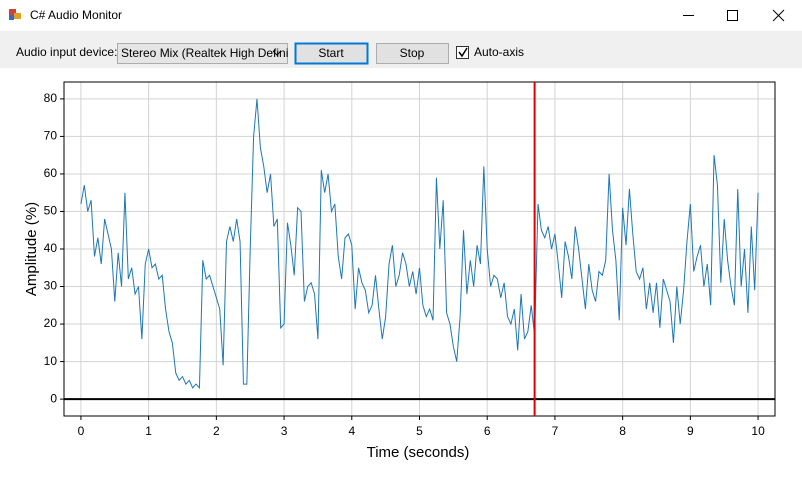 This screenshot has height=482, width=802. Describe the element at coordinates (51, 323) in the screenshot. I see `y-tick-label: 20` at that location.